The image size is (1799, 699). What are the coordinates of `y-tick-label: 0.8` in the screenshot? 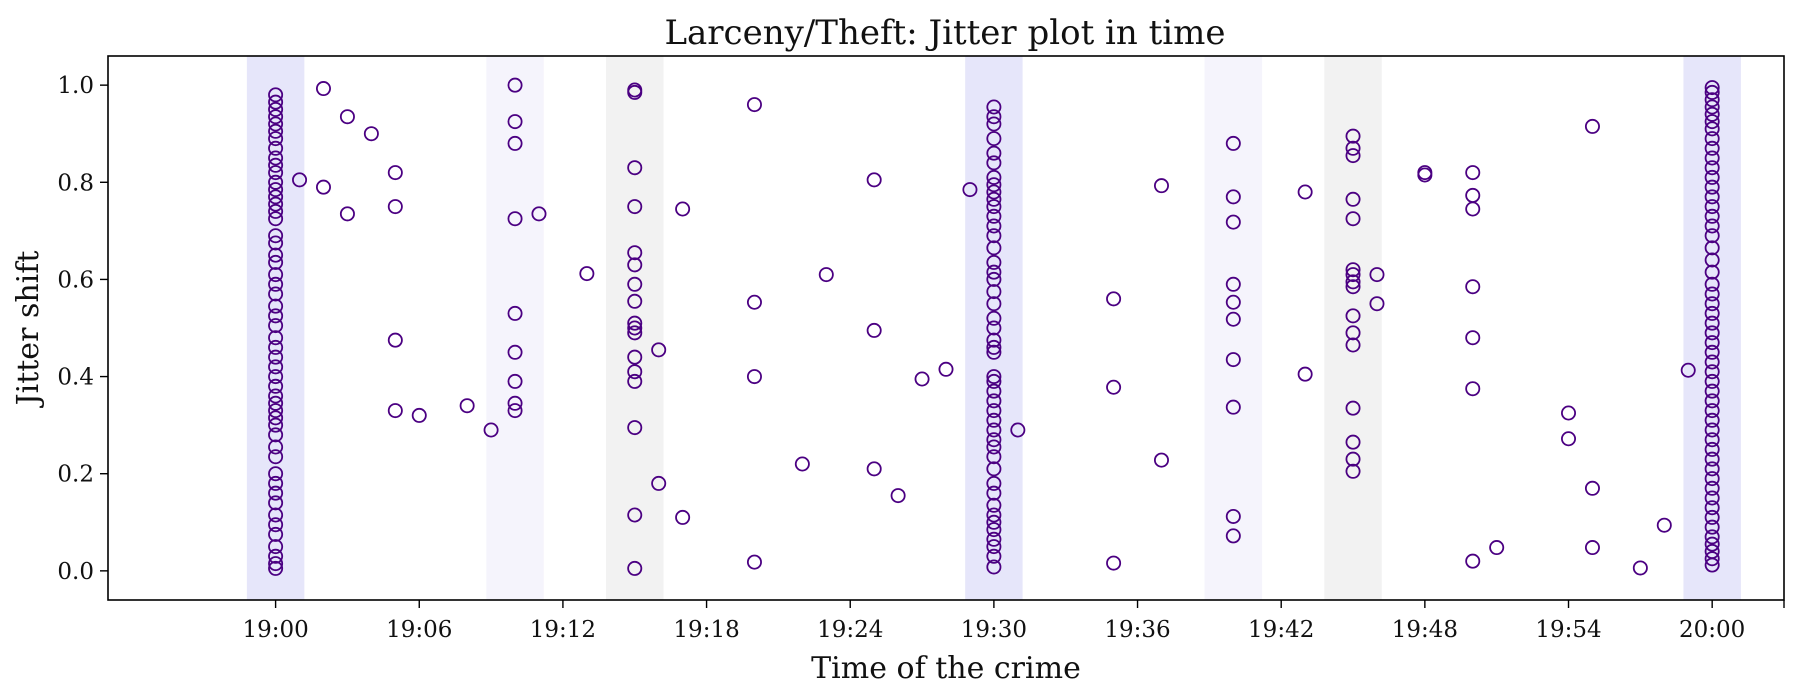 It's located at (75, 183).